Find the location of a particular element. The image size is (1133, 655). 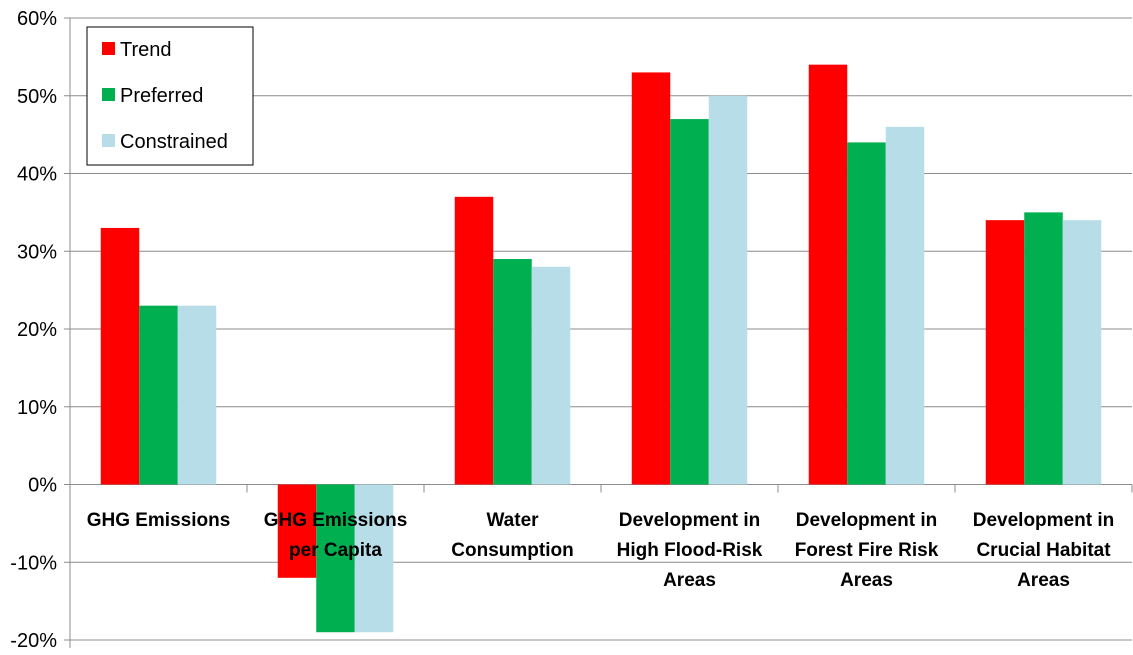

legend: Trend Preferred Constrained is located at coordinates (170, 96).